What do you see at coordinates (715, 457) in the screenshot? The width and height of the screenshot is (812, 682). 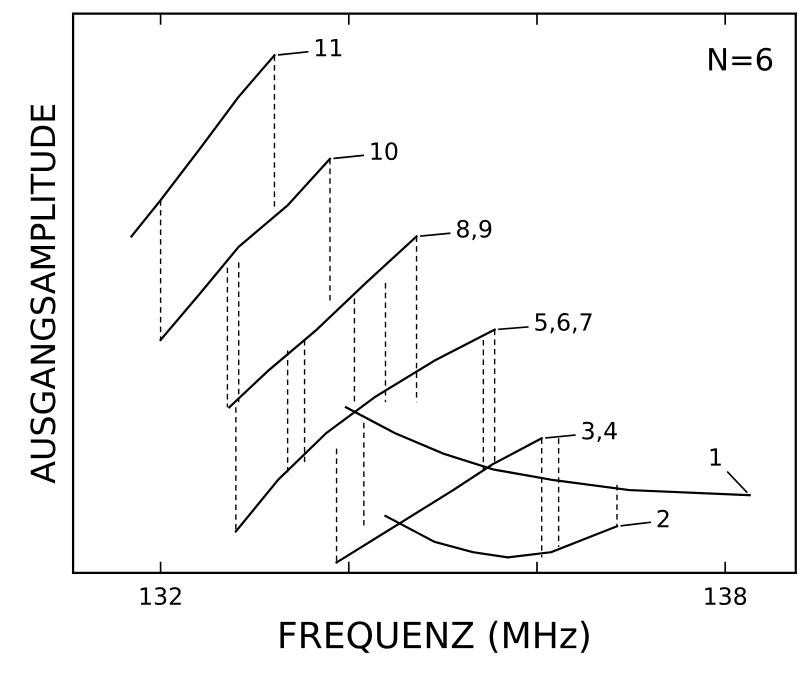 I see `series-label: 1` at bounding box center [715, 457].